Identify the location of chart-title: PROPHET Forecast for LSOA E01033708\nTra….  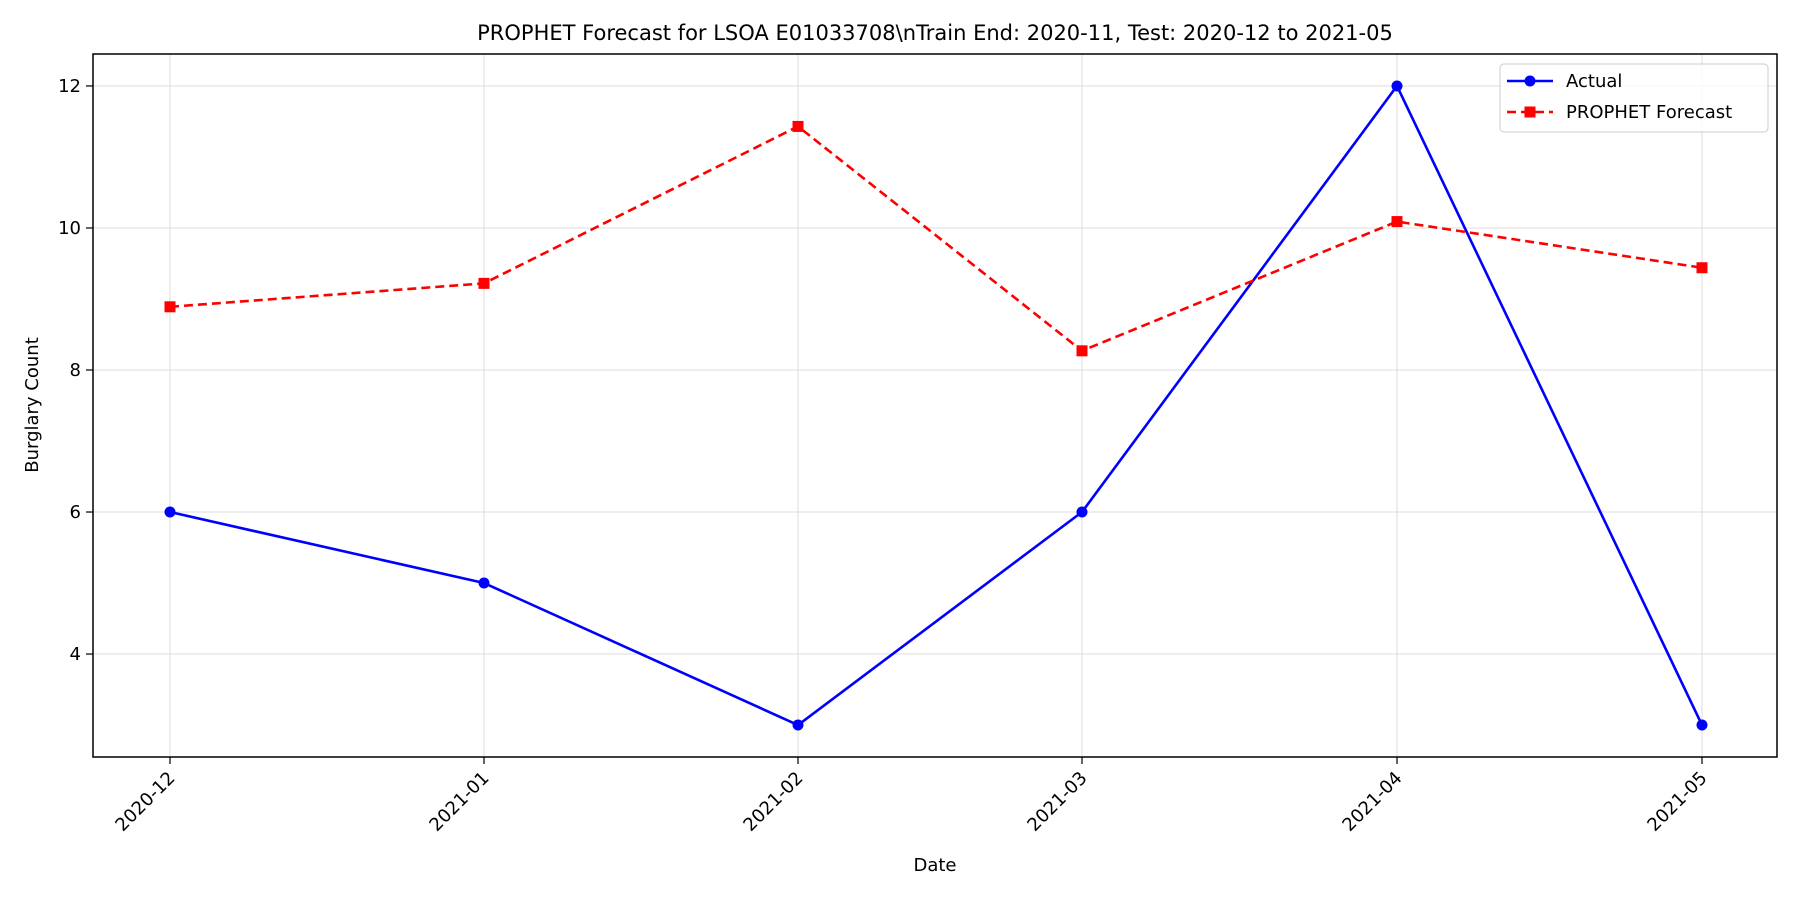
(935, 33).